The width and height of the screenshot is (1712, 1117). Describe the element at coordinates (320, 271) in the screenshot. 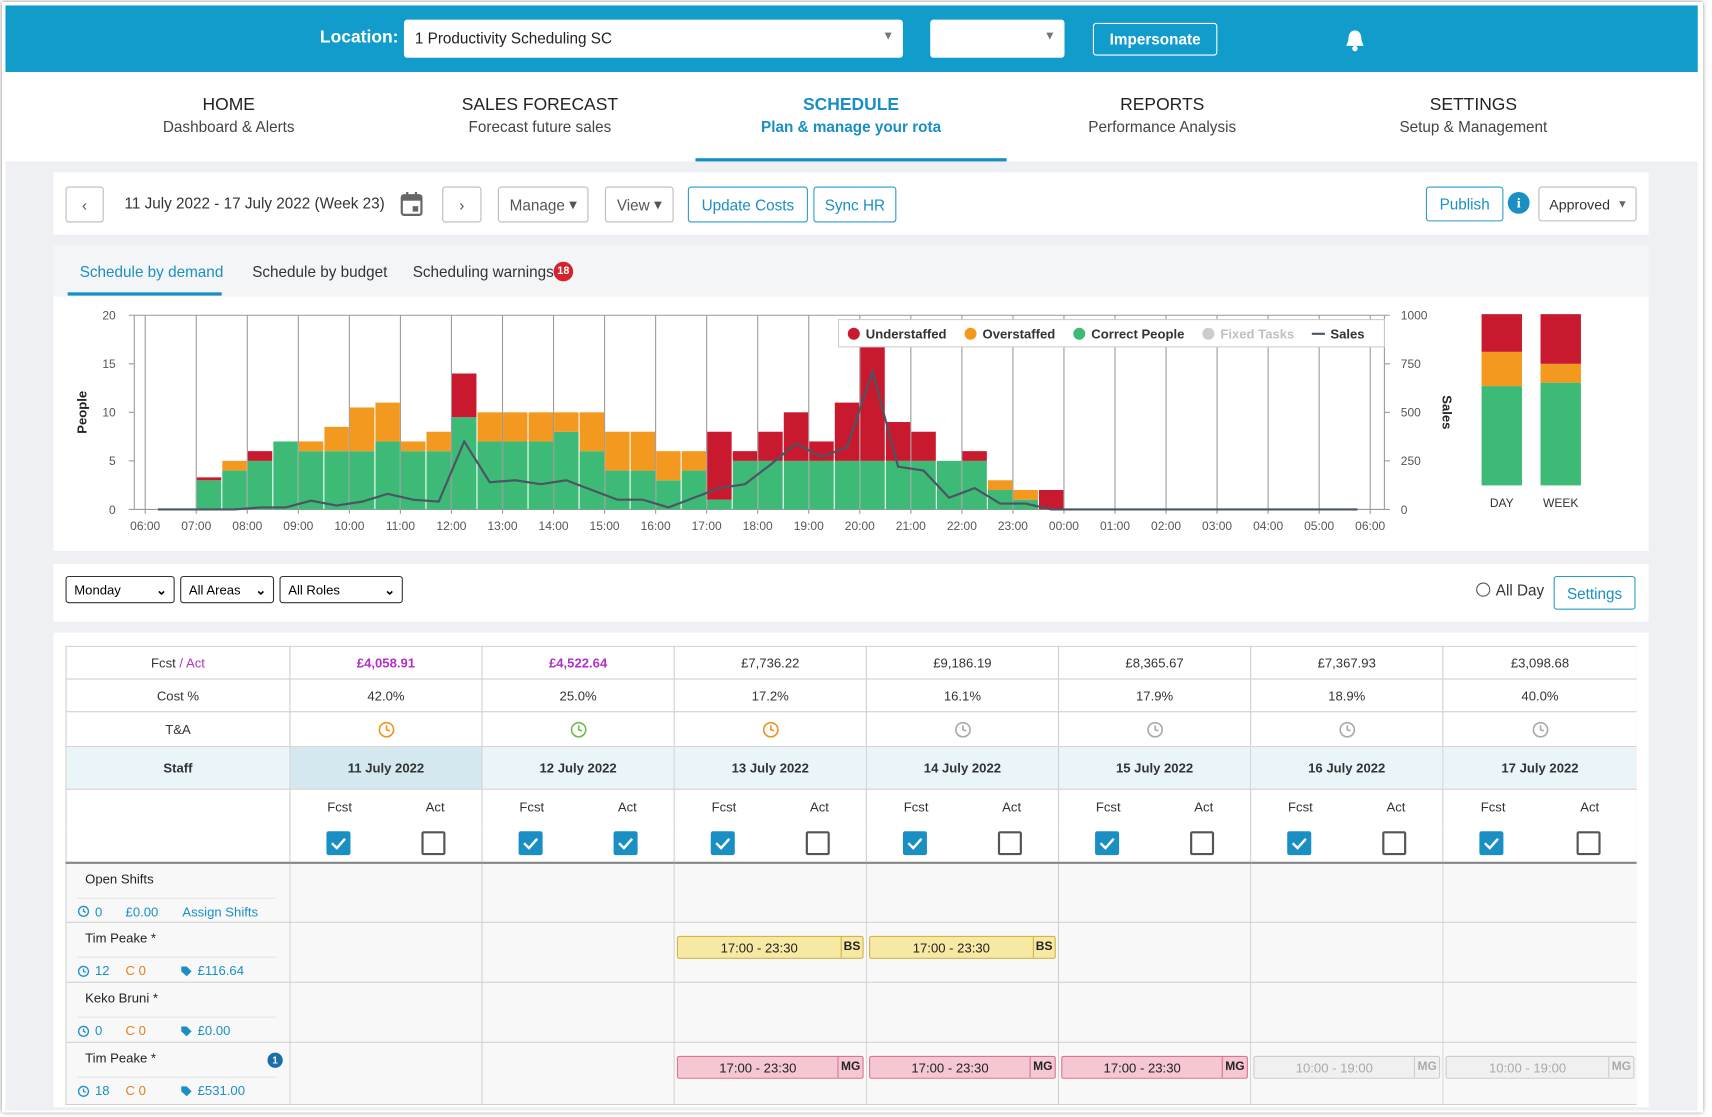

I see `tab: Schedule by budget` at that location.